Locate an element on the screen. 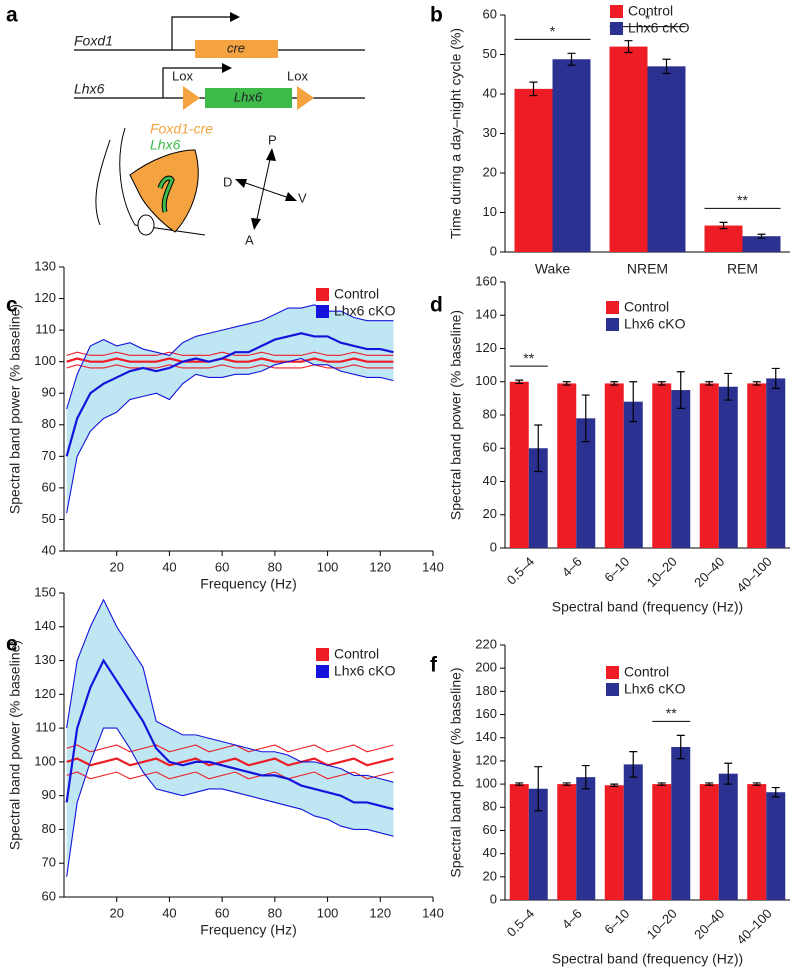  lhx6-region is located at coordinates (166, 194).